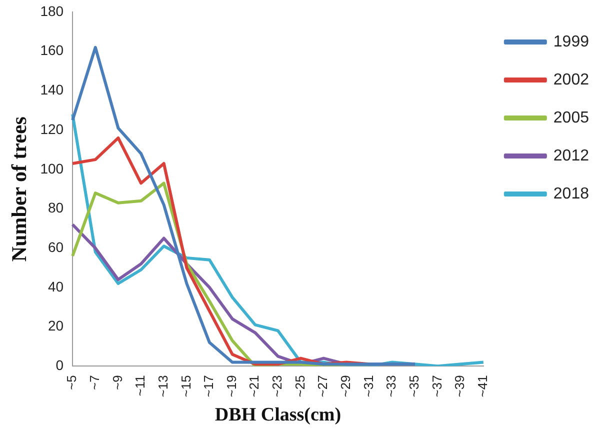 This screenshot has width=609, height=435. What do you see at coordinates (117, 382) in the screenshot?
I see `x-tick-label: ~9` at bounding box center [117, 382].